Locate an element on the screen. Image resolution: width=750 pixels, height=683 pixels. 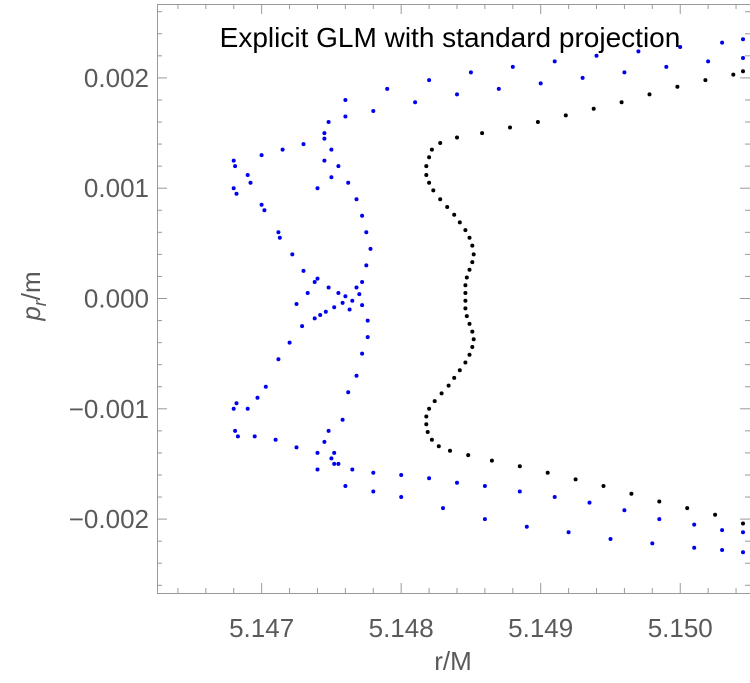
y-axis-title: pr/m is located at coordinates (33, 296).